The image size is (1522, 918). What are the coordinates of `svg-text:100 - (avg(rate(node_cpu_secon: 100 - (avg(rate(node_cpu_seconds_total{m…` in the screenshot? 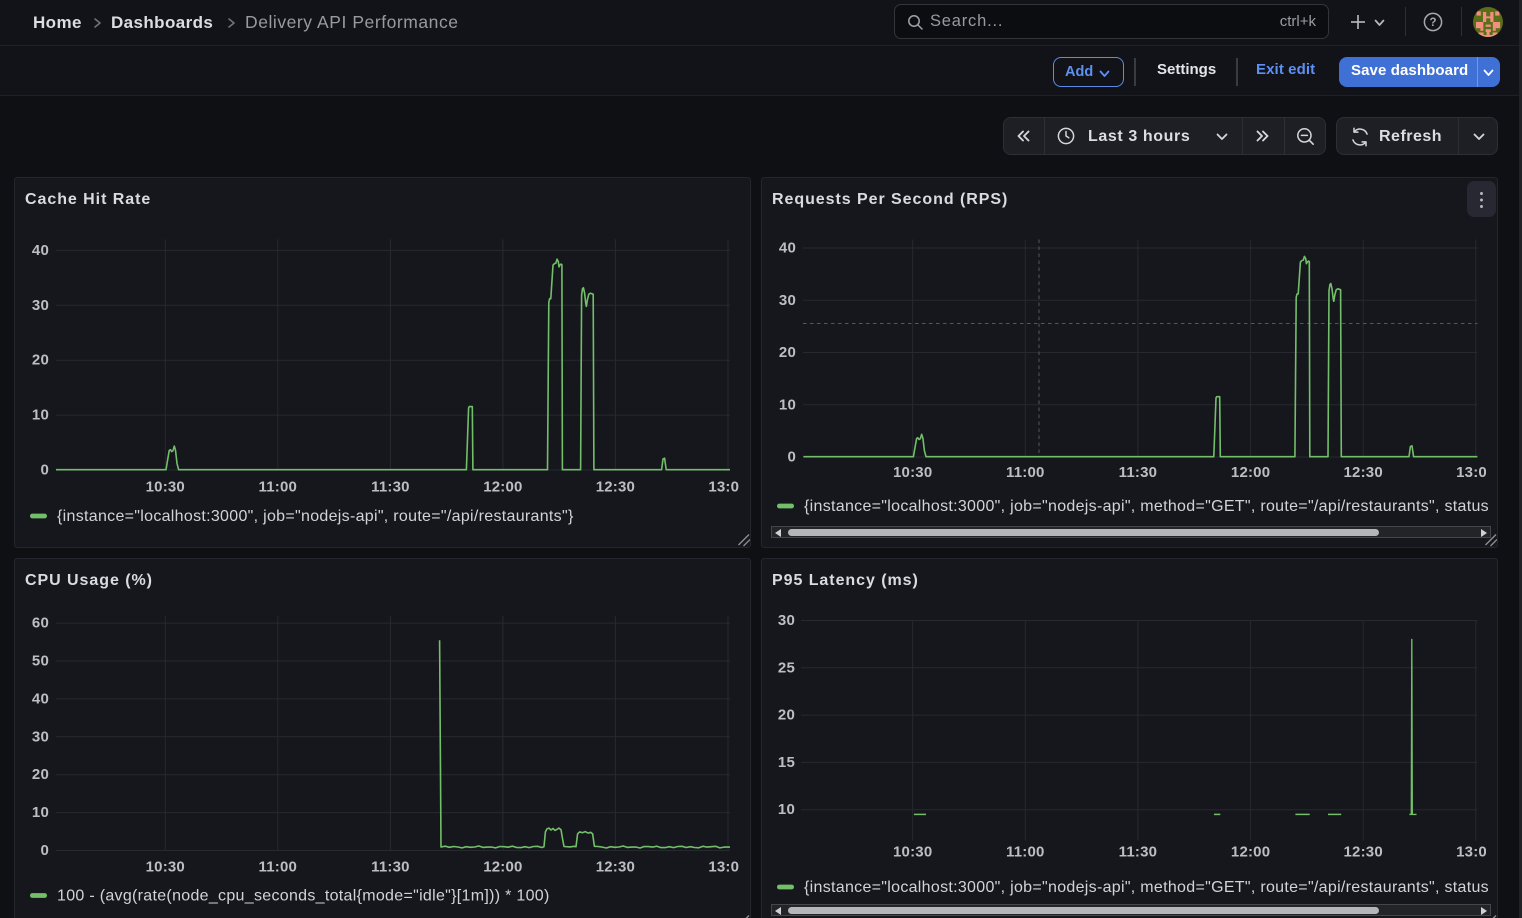 It's located at (303, 896).